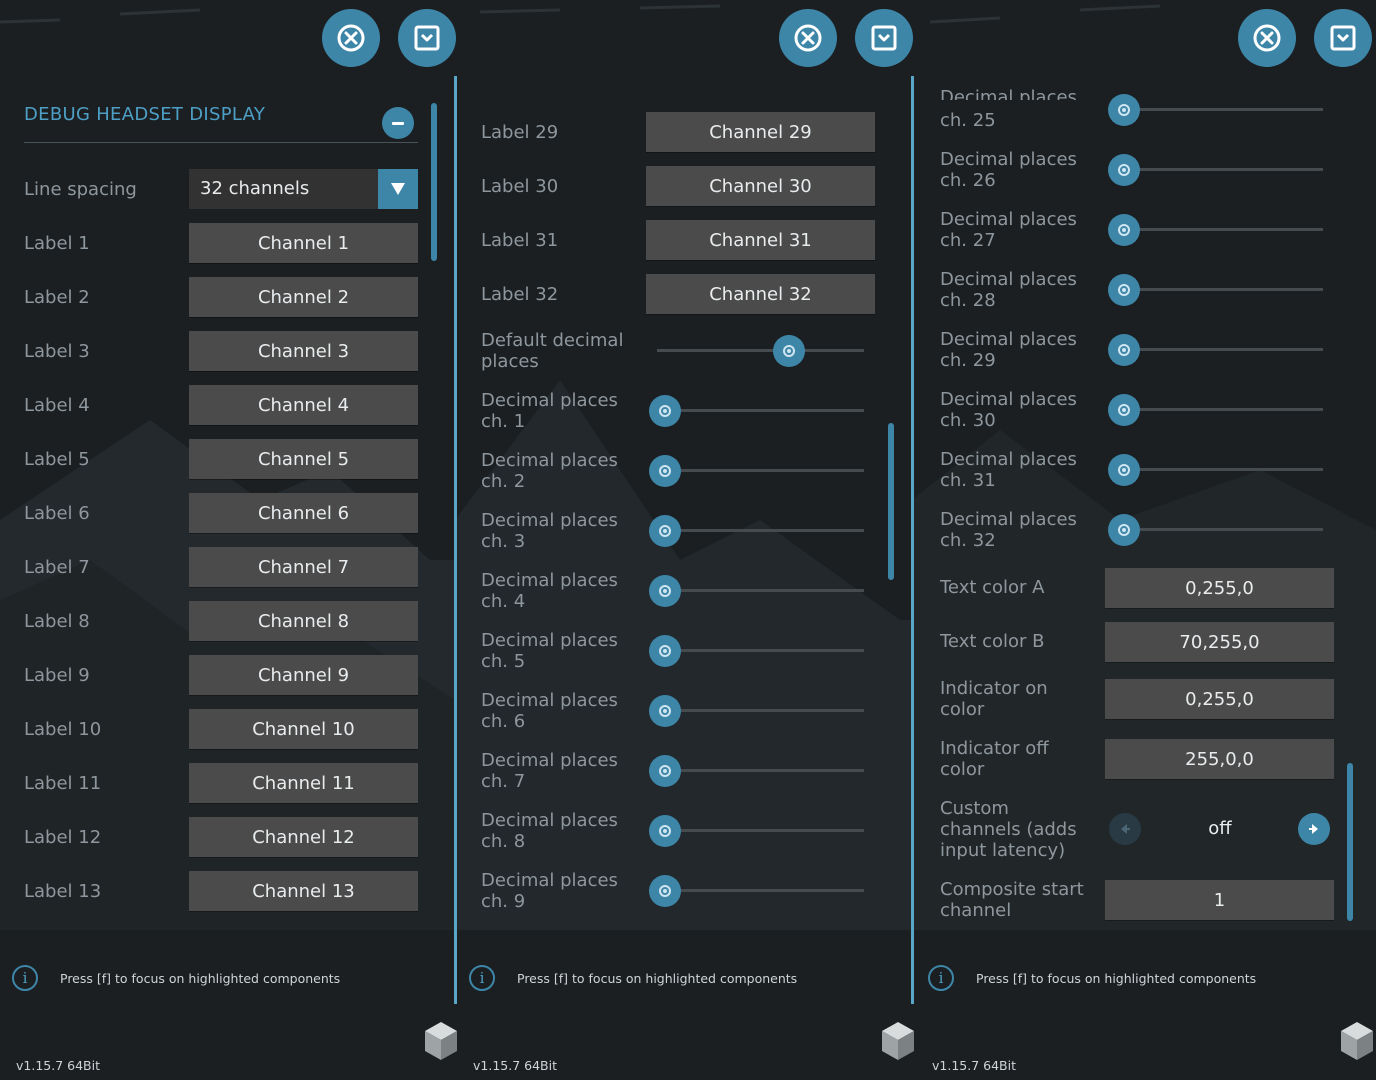 The height and width of the screenshot is (1080, 1376). What do you see at coordinates (549, 411) in the screenshot?
I see `decimal-places-label: Decimal places ch. 1` at bounding box center [549, 411].